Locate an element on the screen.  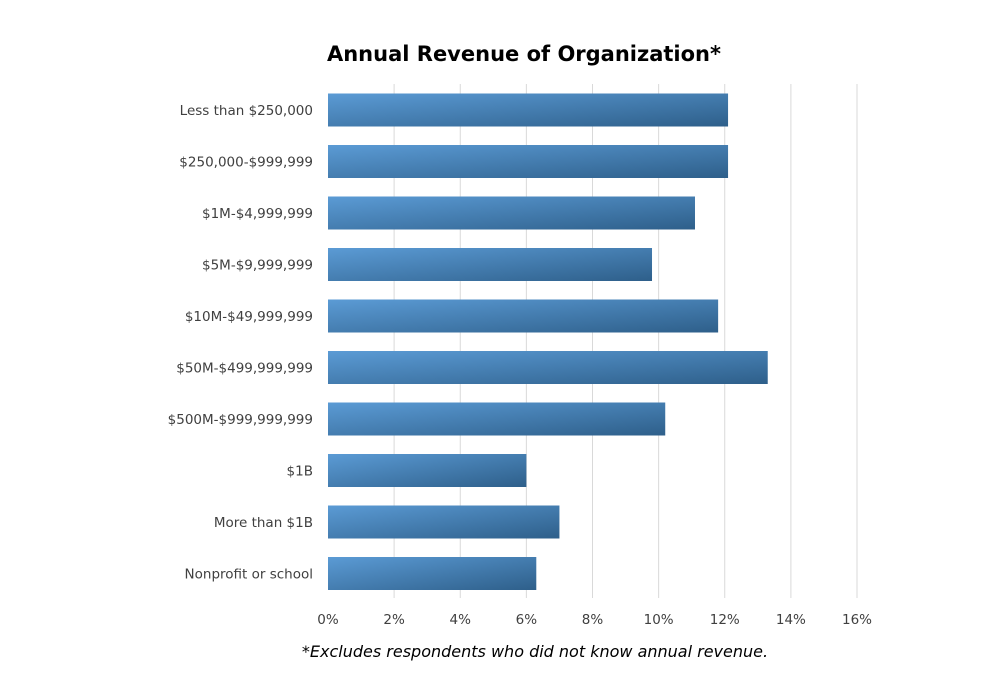
category-label: $250,000-$999,999 is located at coordinates (246, 163).